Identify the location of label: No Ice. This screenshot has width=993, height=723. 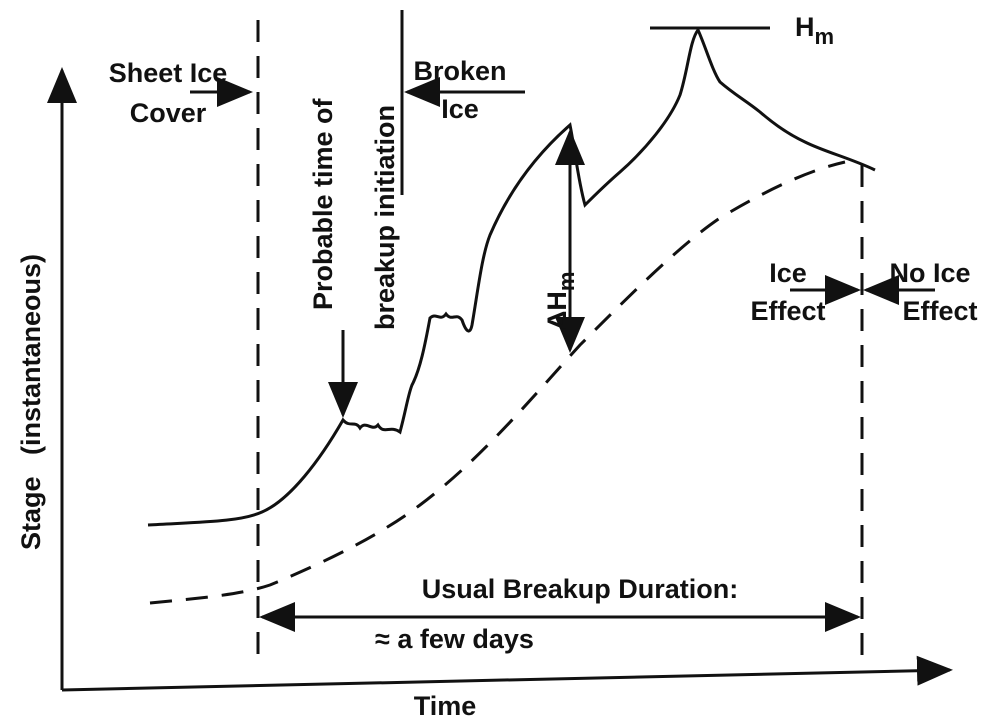
(929, 273).